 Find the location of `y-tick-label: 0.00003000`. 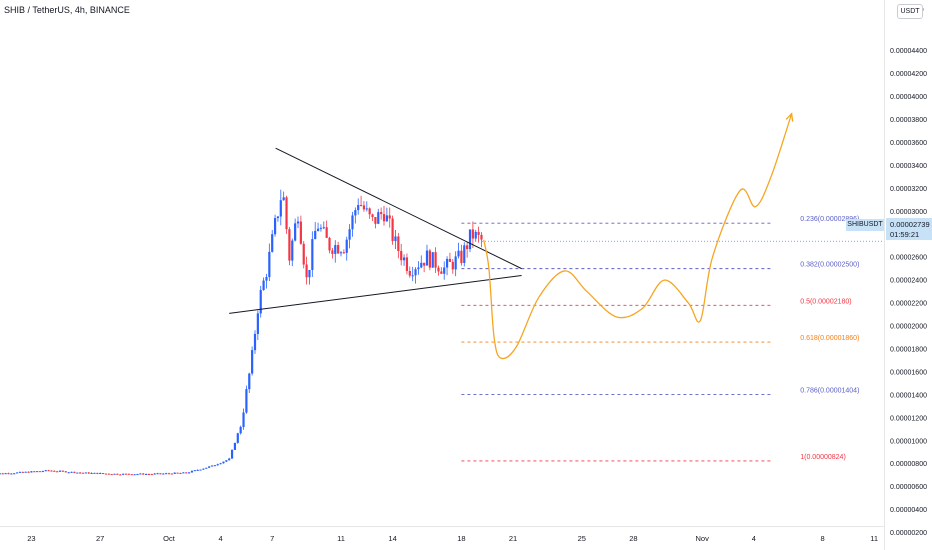

y-tick-label: 0.00003000 is located at coordinates (908, 212).